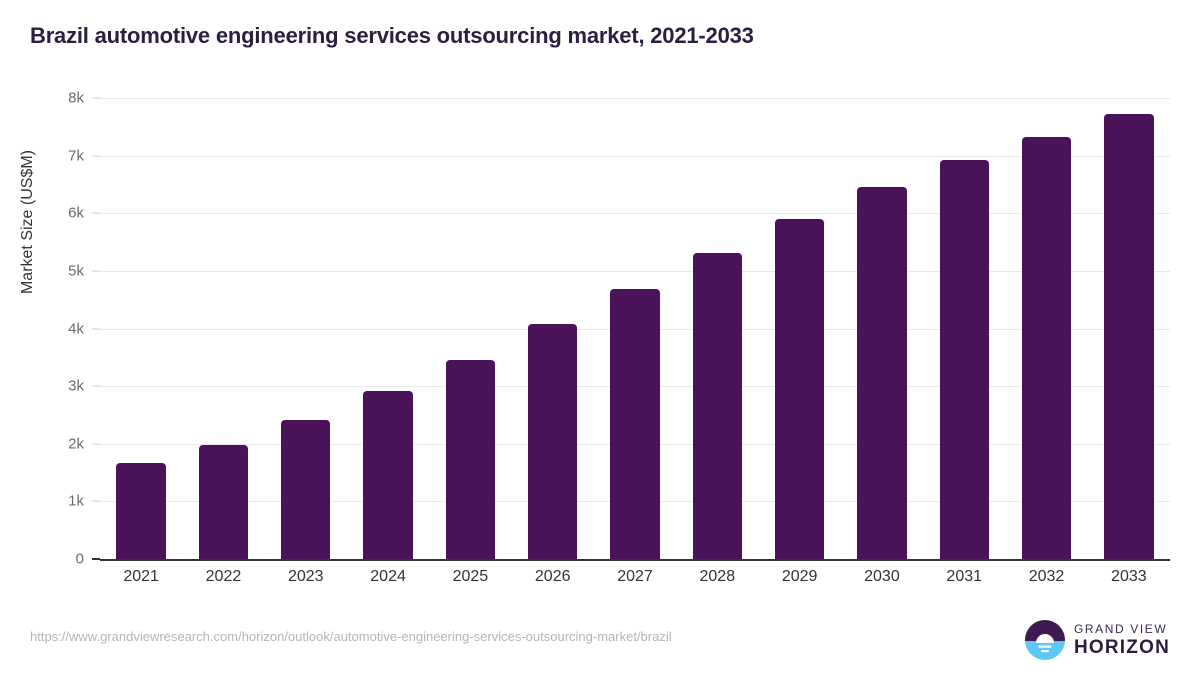 This screenshot has height=675, width=1200. Describe the element at coordinates (964, 576) in the screenshot. I see `x-tick-label: 2031` at that location.